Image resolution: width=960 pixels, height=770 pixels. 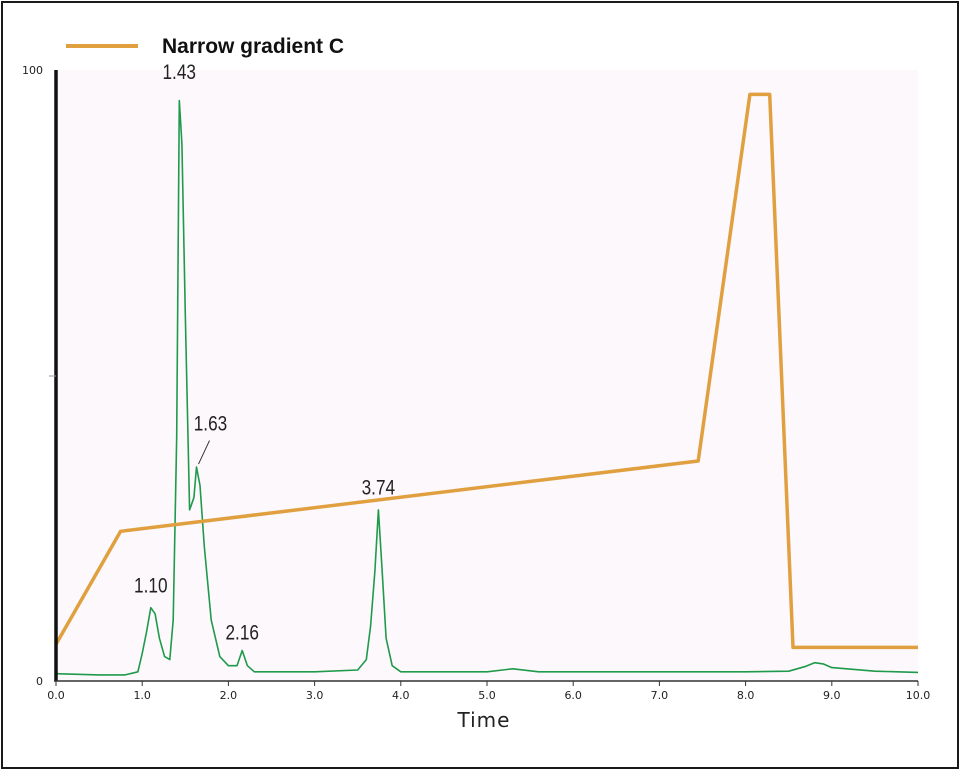 I want to click on x-tick-label: 7.0, so click(x=660, y=695).